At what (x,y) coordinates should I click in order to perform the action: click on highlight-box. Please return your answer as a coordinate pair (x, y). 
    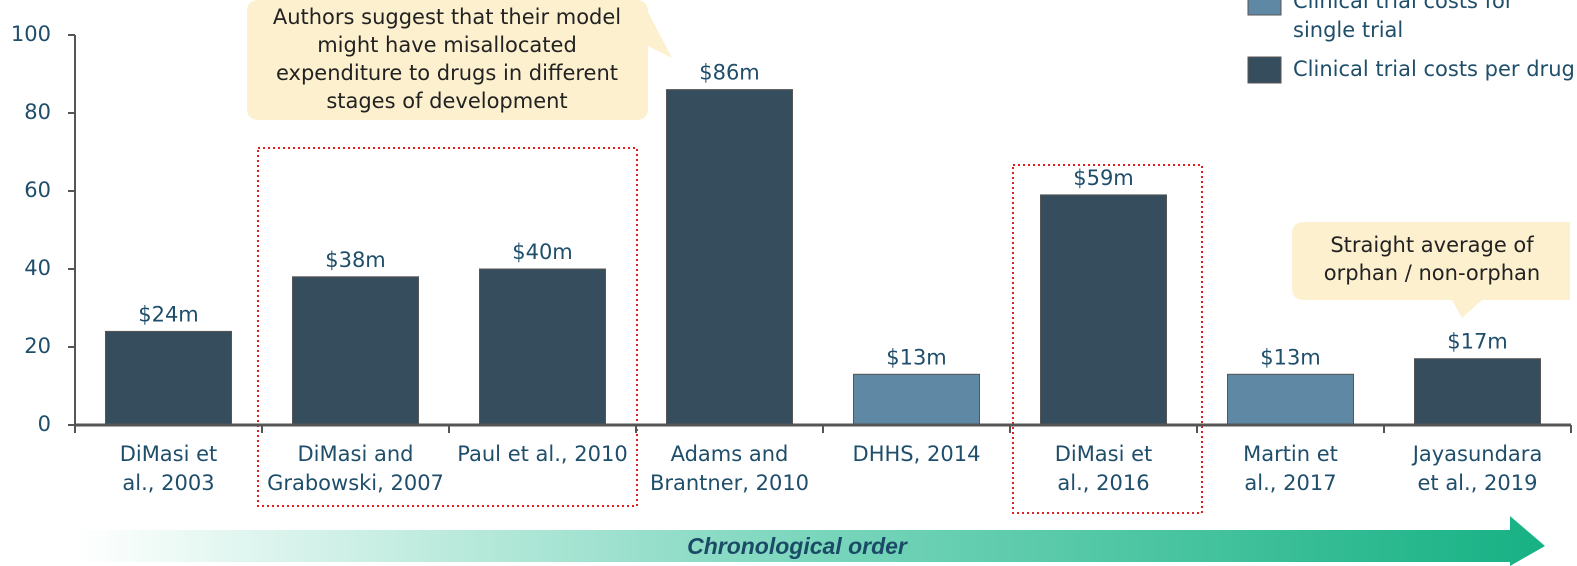
    Looking at the image, I should click on (1107, 339).